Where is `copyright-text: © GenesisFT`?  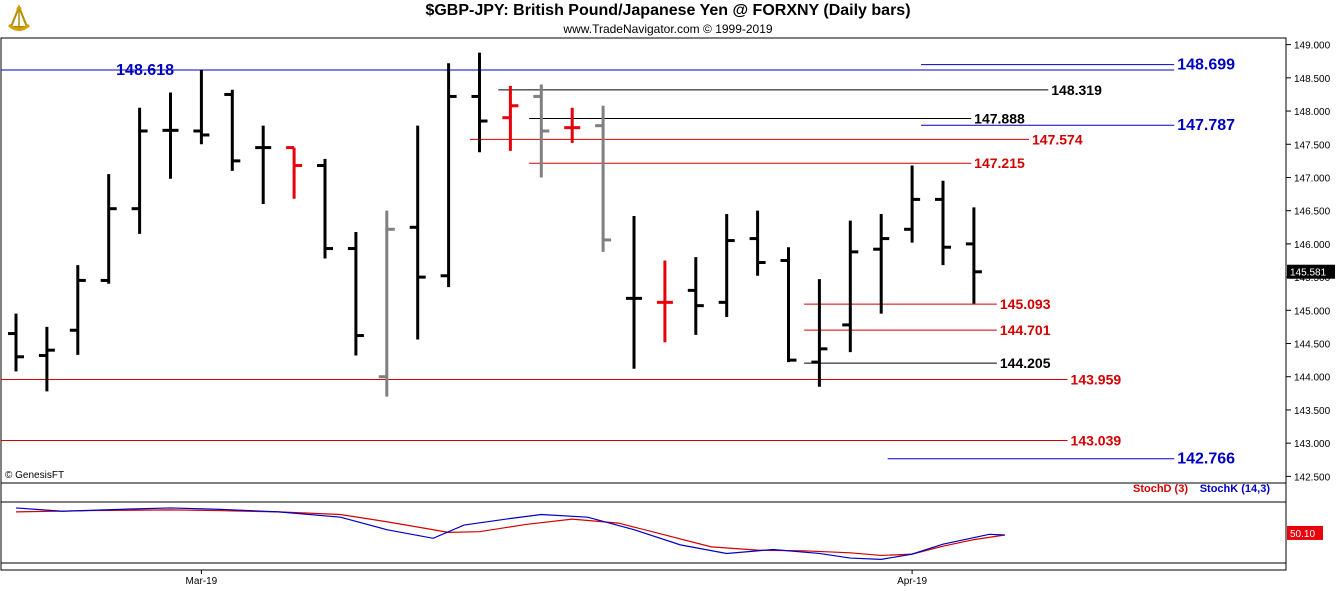 copyright-text: © GenesisFT is located at coordinates (34, 475).